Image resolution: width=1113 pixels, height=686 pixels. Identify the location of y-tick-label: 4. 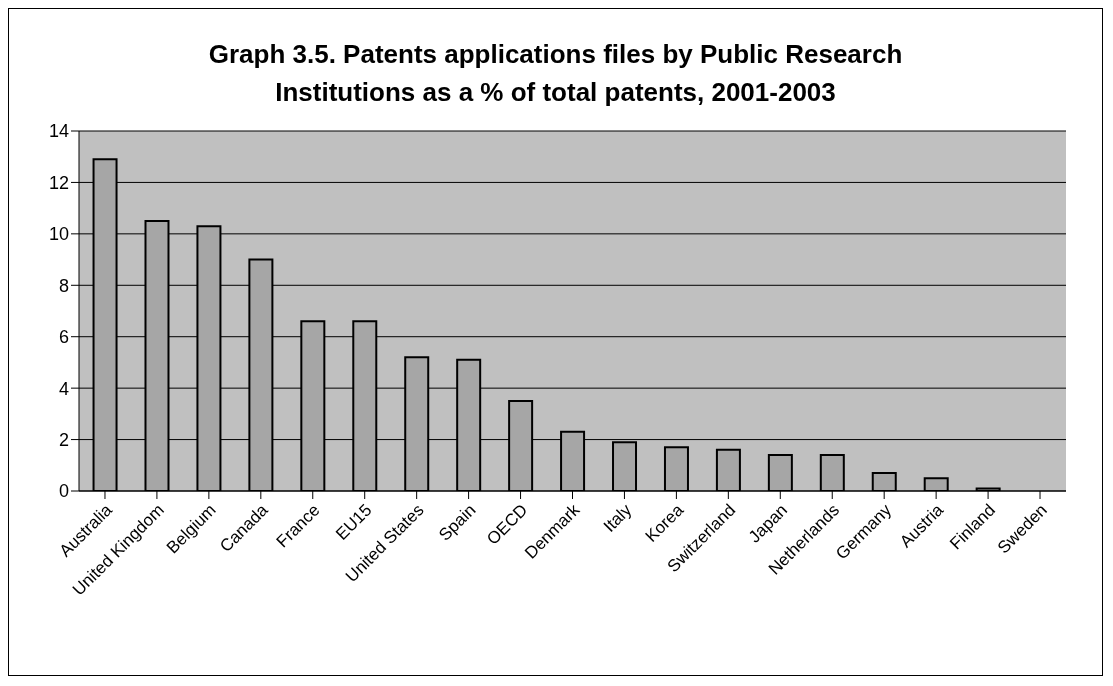
(63, 388).